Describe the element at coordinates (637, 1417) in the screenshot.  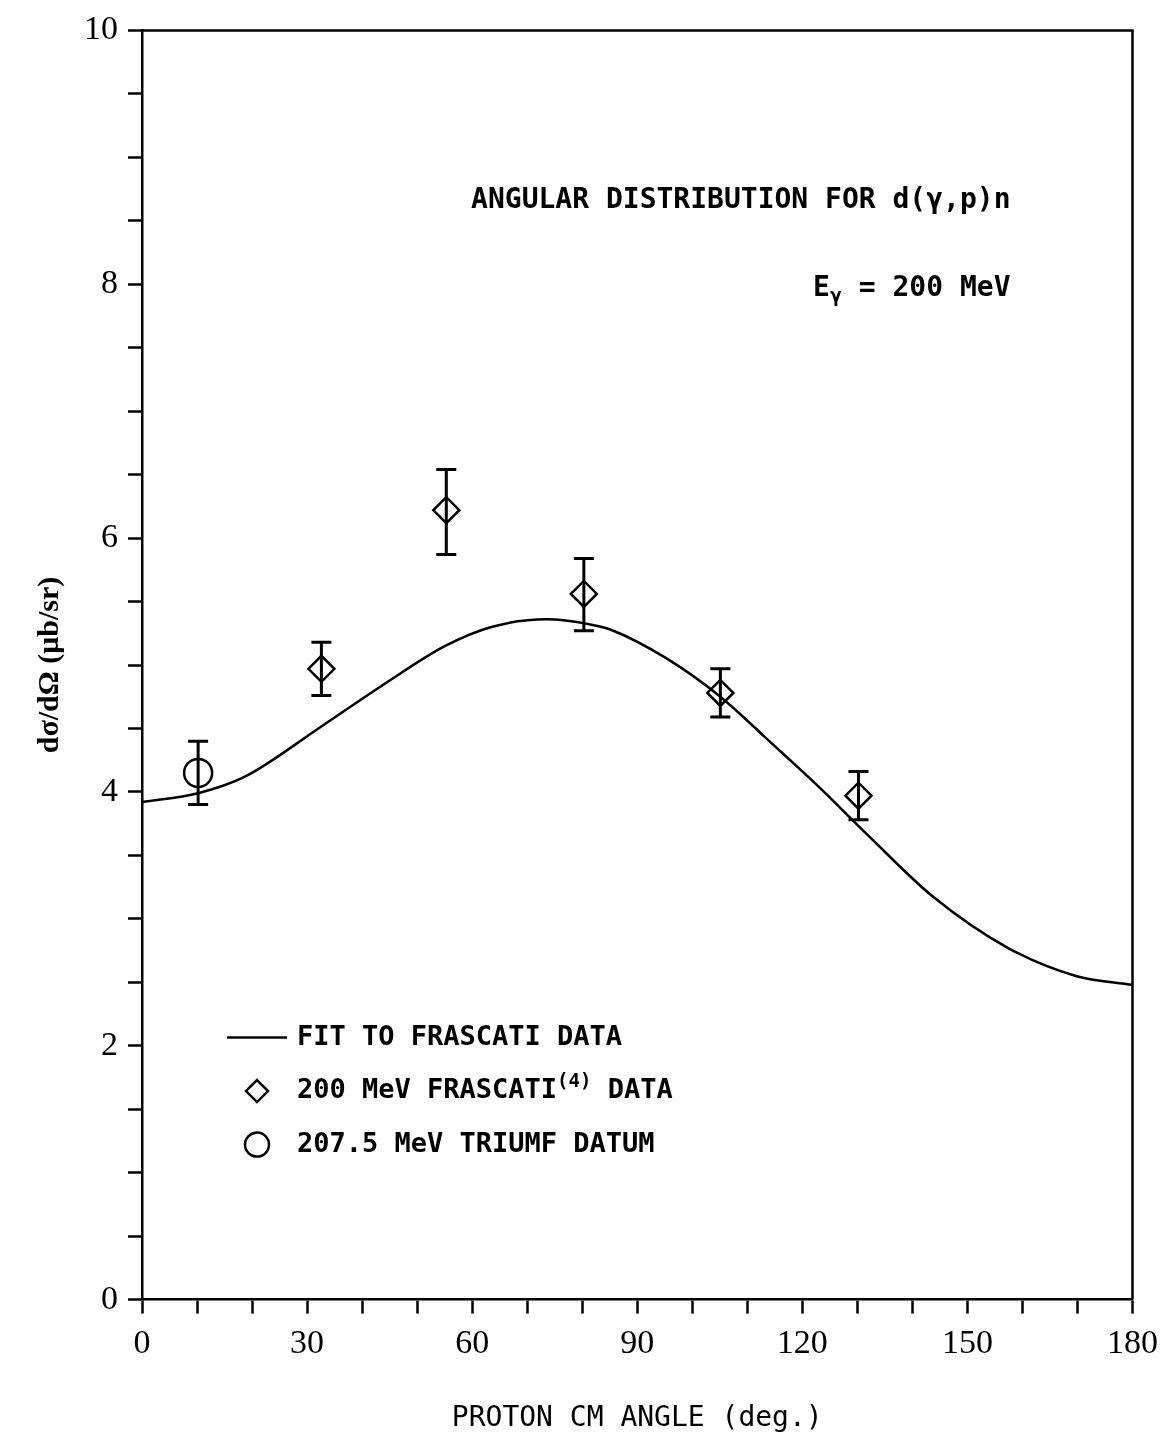
I see `x-axis-title: PROTON CM ANGLE (deg.)` at that location.